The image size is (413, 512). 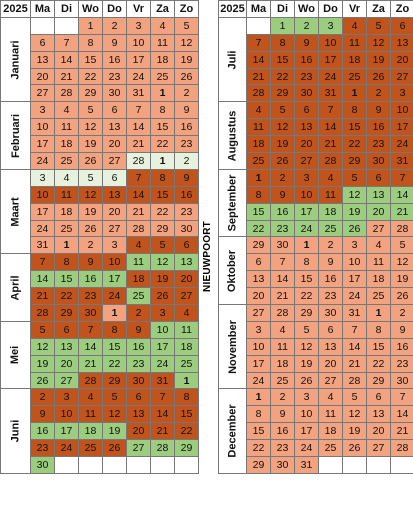 I want to click on weekday-header: Ma, so click(x=259, y=9).